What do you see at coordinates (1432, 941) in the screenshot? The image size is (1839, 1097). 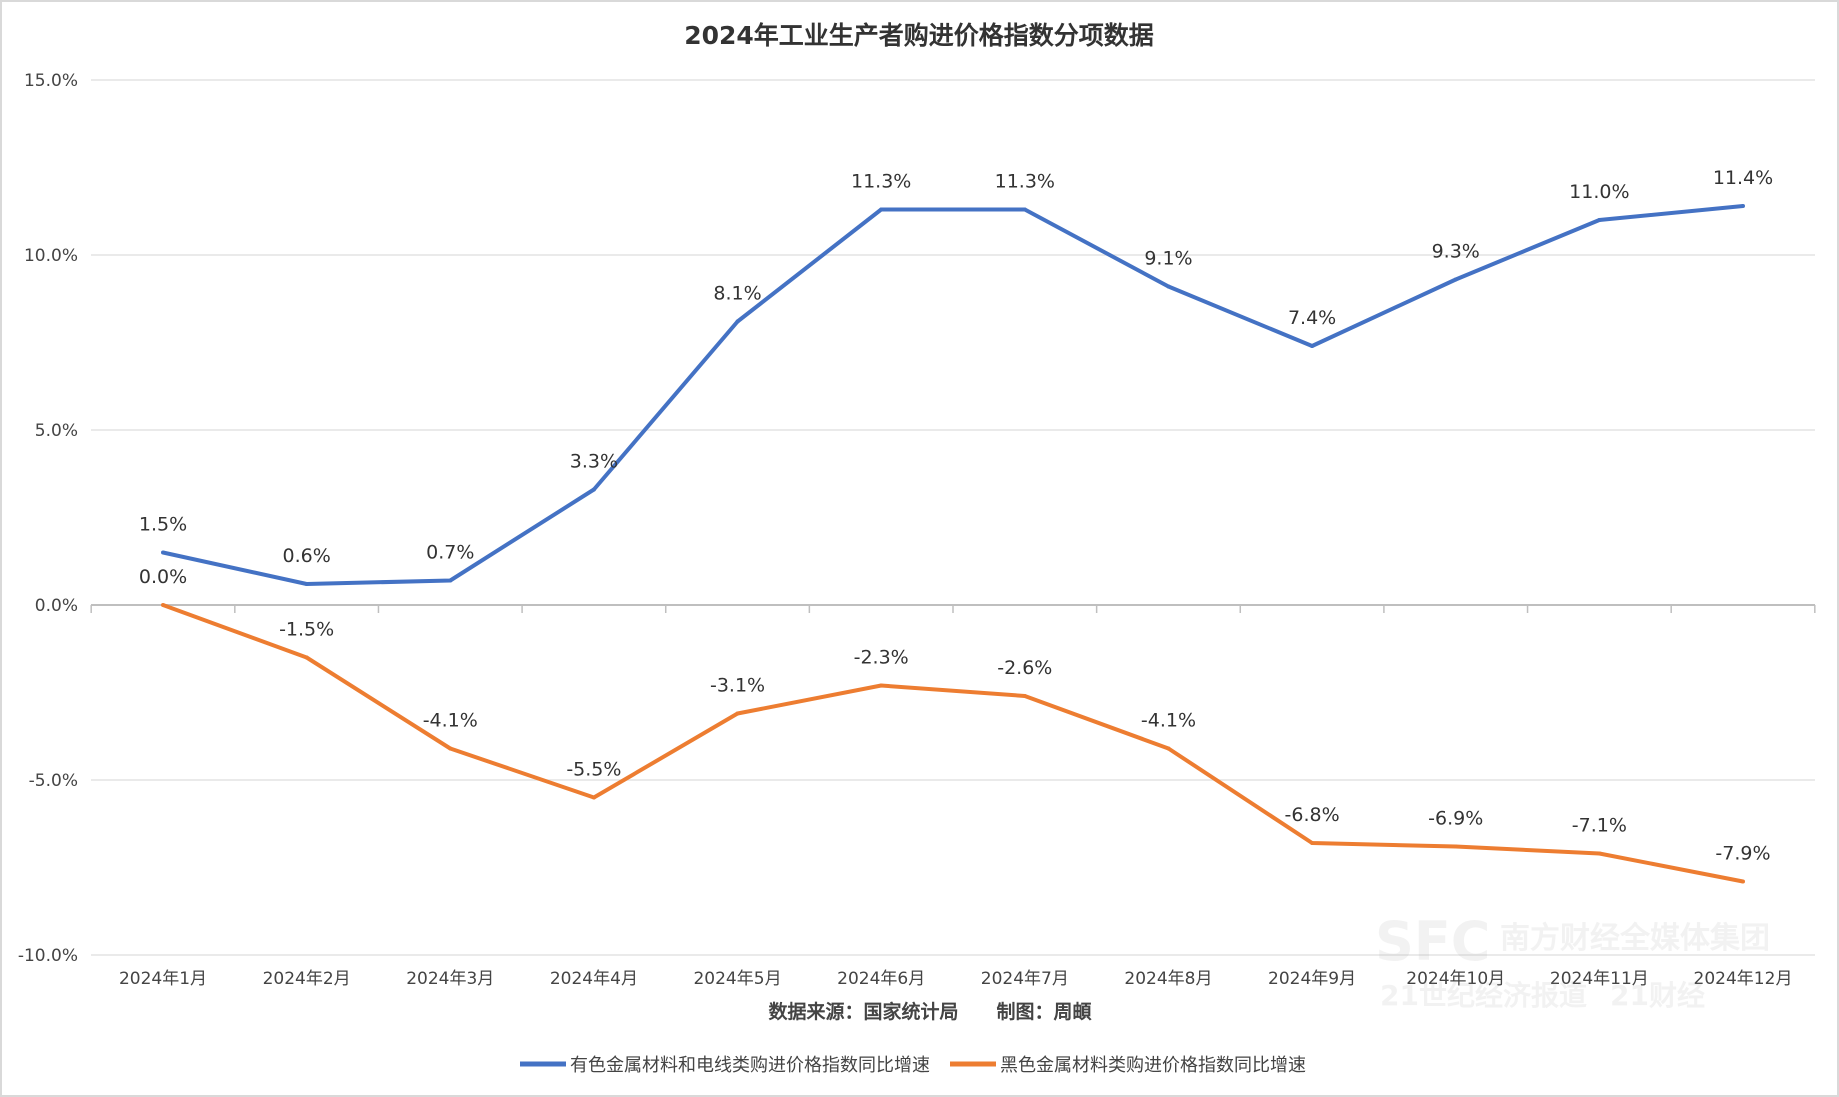 I see `svg-text: SFC` at bounding box center [1432, 941].